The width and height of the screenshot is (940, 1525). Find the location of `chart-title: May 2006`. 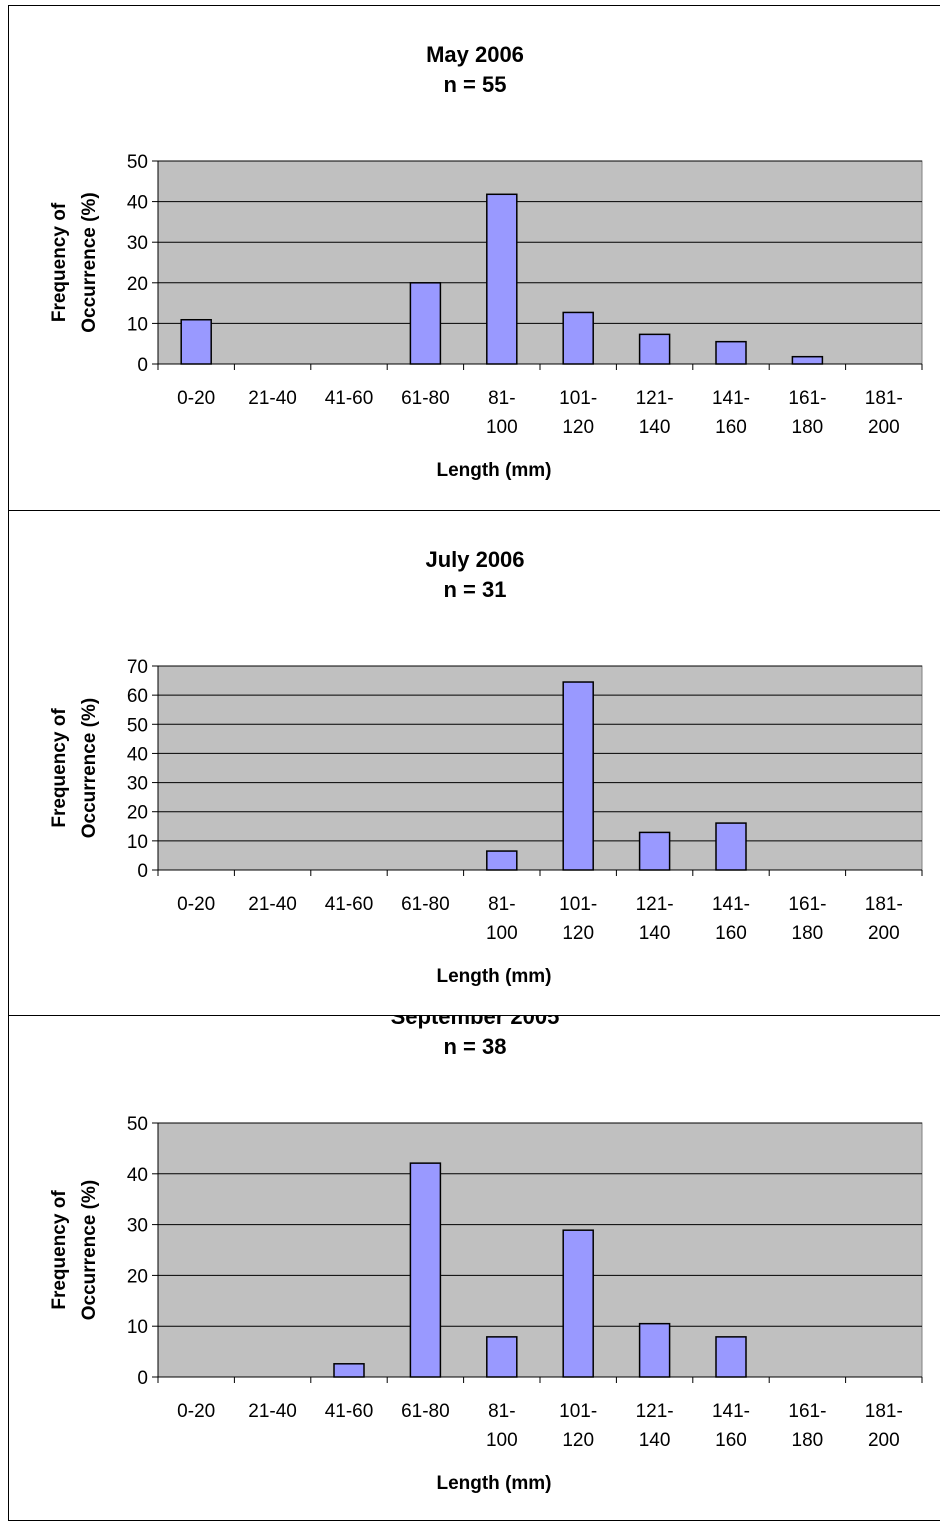

chart-title: May 2006 is located at coordinates (475, 54).